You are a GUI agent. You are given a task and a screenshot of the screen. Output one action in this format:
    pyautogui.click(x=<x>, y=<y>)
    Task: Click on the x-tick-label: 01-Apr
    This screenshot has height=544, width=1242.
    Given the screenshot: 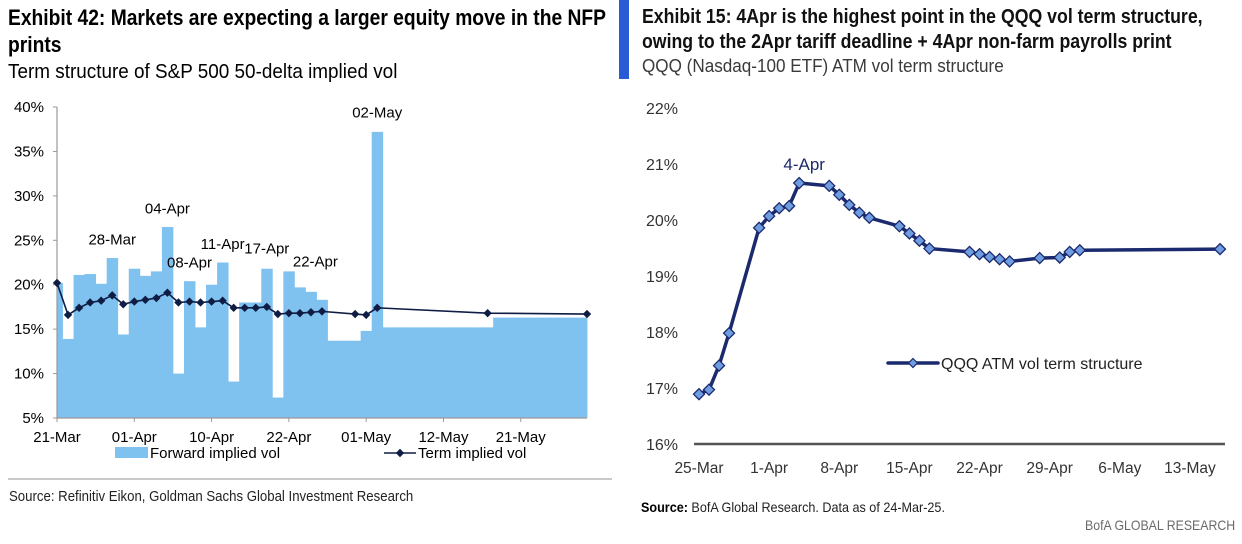 What is the action you would take?
    pyautogui.click(x=134, y=437)
    